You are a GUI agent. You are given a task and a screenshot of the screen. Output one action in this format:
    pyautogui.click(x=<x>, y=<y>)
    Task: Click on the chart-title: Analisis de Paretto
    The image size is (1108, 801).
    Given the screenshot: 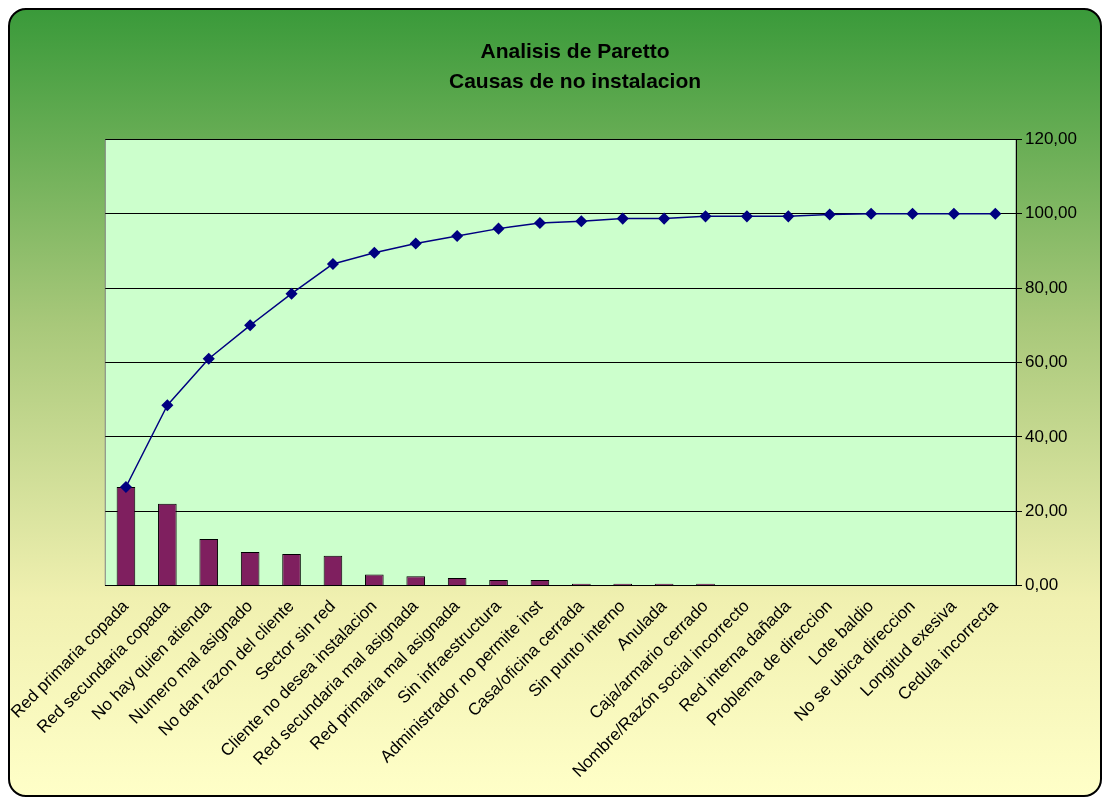 What is the action you would take?
    pyautogui.click(x=575, y=51)
    